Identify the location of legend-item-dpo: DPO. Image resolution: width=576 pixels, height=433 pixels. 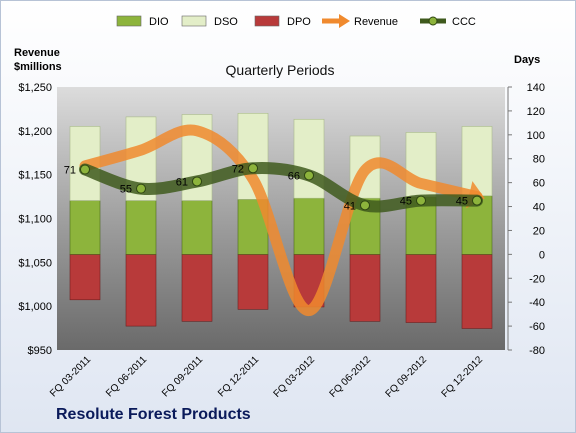
(282, 21).